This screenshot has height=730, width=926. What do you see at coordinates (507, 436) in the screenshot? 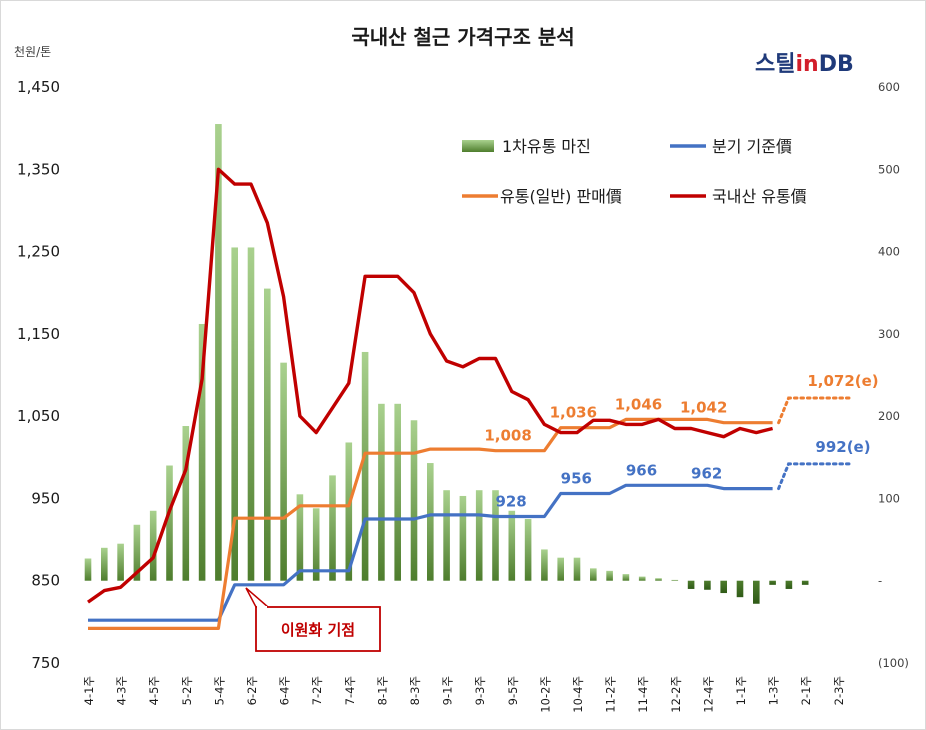
I see `dist-price-data-label: 1,008` at bounding box center [507, 436].